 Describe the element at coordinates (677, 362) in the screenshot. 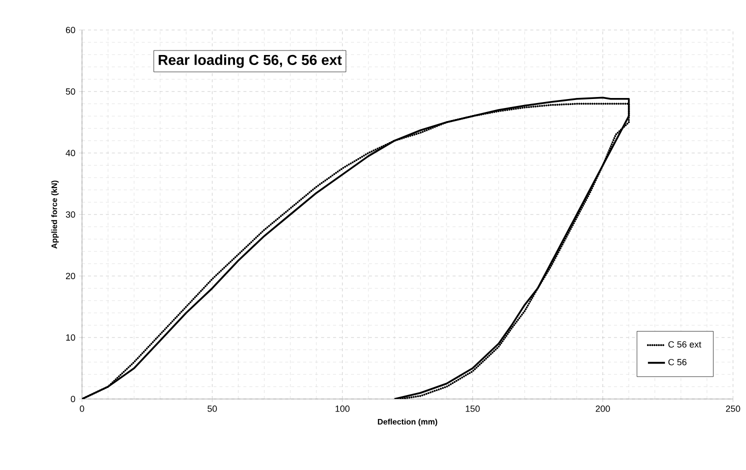

I see `legend-label: C 56` at that location.